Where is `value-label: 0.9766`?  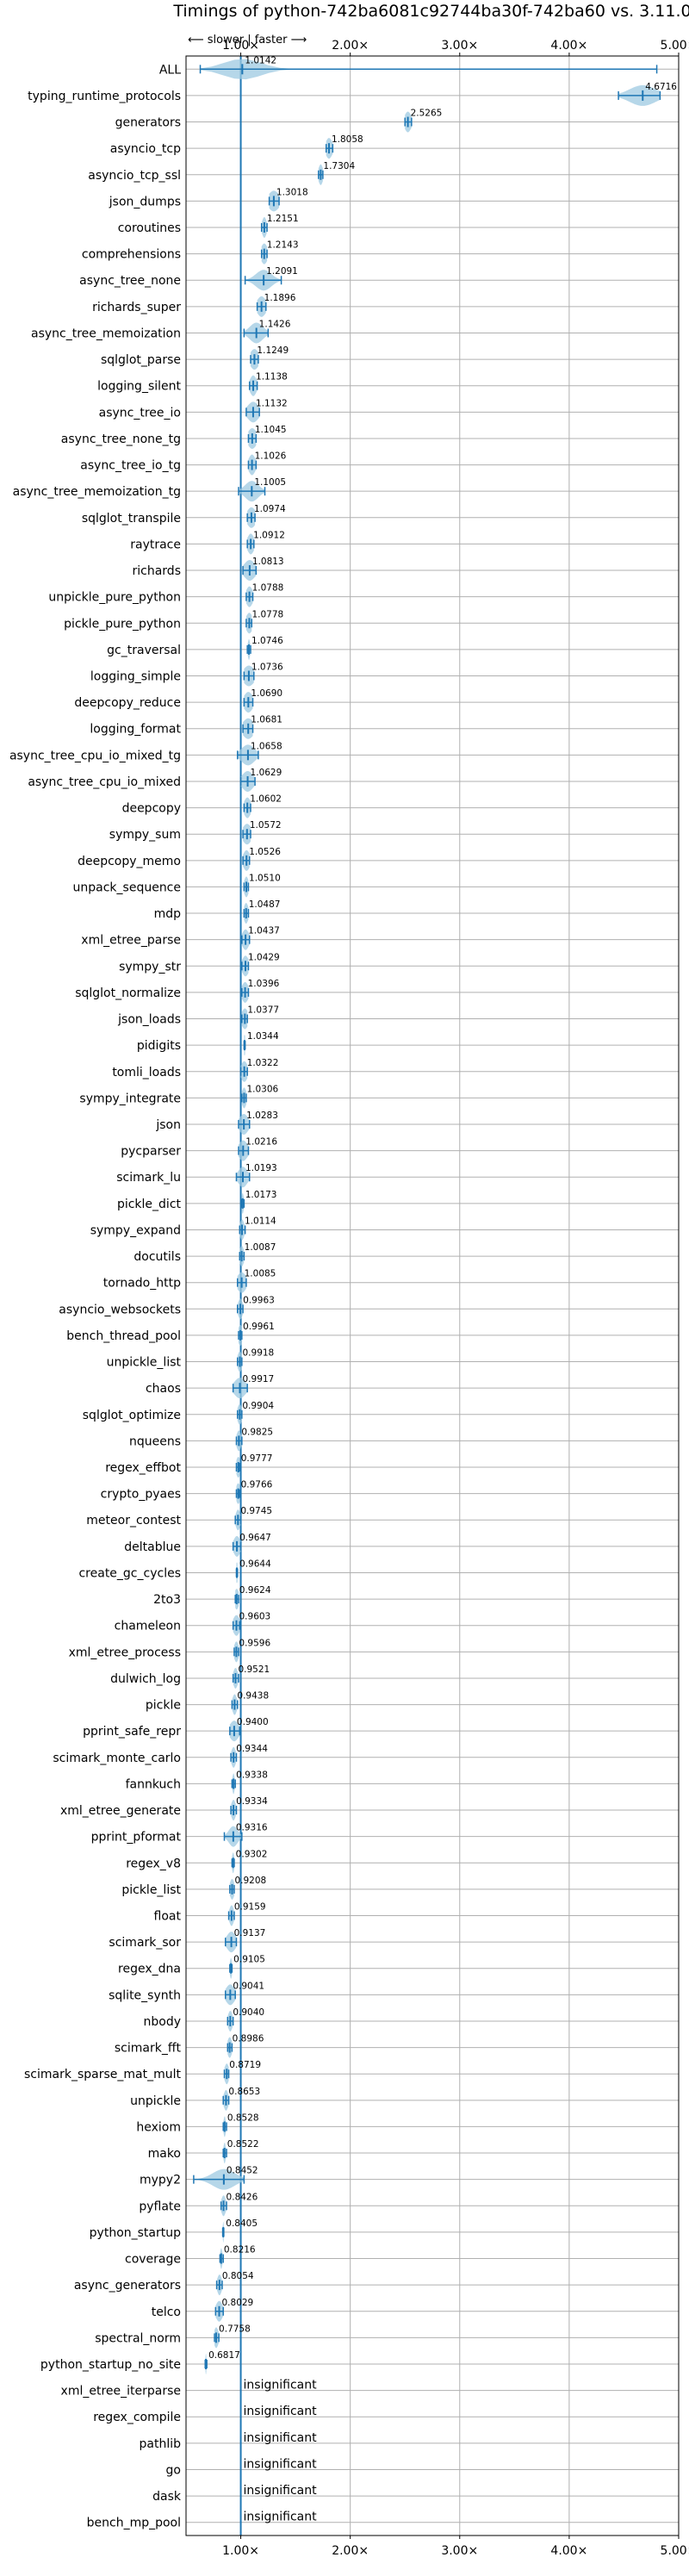
value-label: 0.9766 is located at coordinates (257, 1485).